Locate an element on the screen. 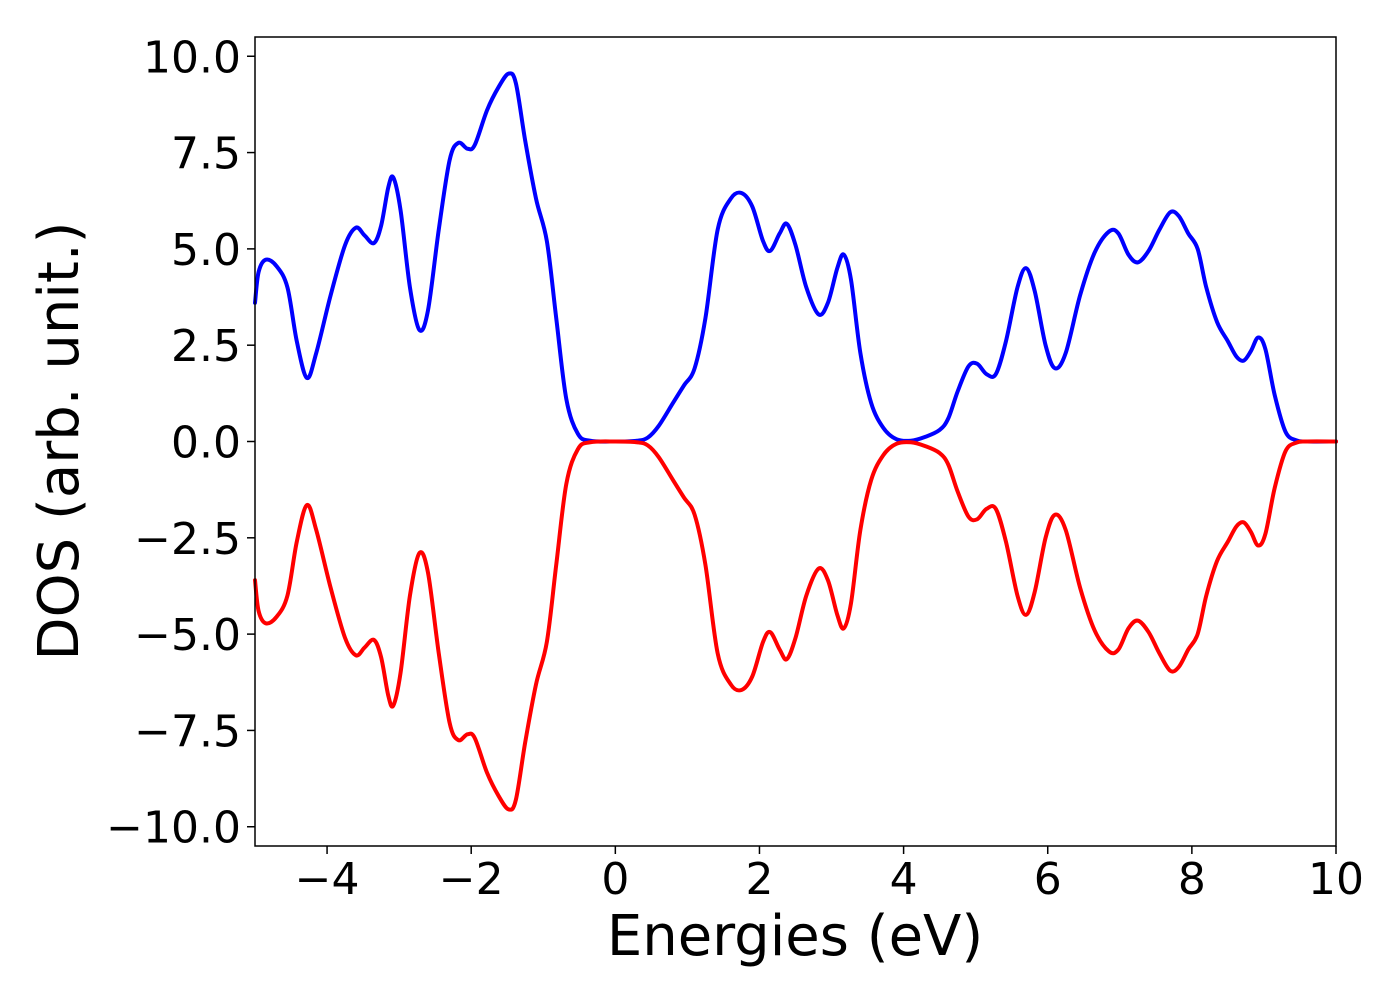 The image size is (1400, 1000). x-axis-label: Energies (eV) is located at coordinates (795, 936).